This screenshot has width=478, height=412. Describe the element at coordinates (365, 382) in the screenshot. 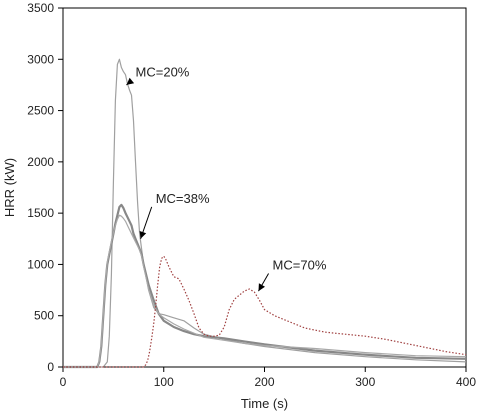

I see `x-tick-label: 300` at that location.